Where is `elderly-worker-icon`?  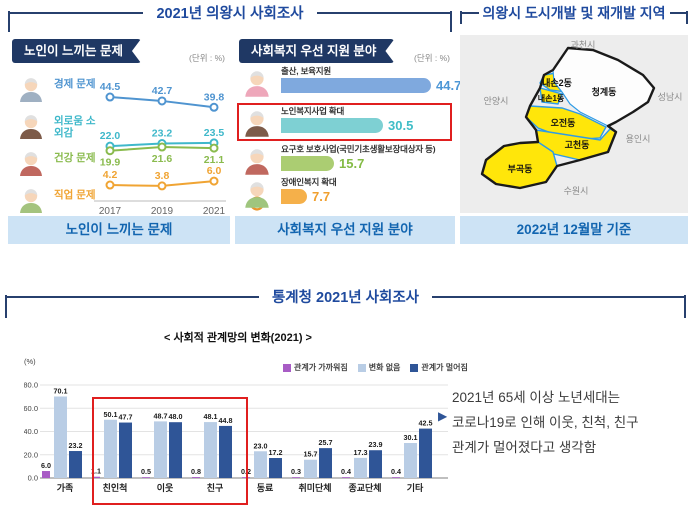
elderly-worker-icon is located at coordinates (31, 164).